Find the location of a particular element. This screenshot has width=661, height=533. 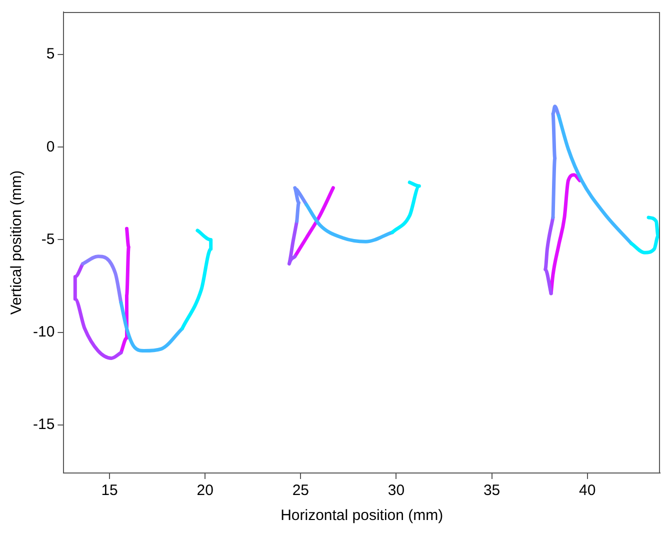

y-tick-label: -10 is located at coordinates (43, 331).